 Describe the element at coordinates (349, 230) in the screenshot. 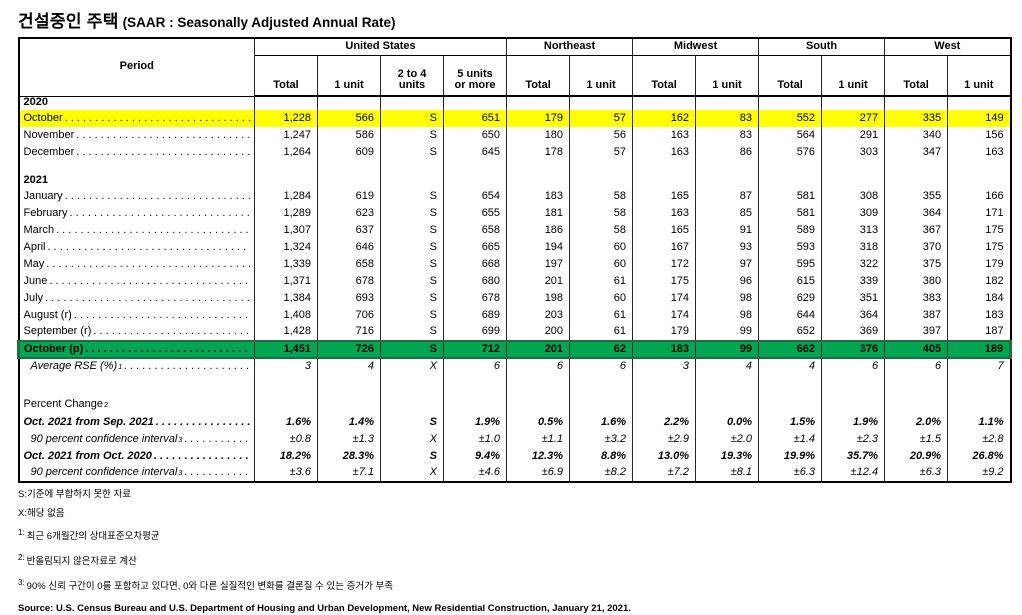

I see `table-cell: 637` at that location.